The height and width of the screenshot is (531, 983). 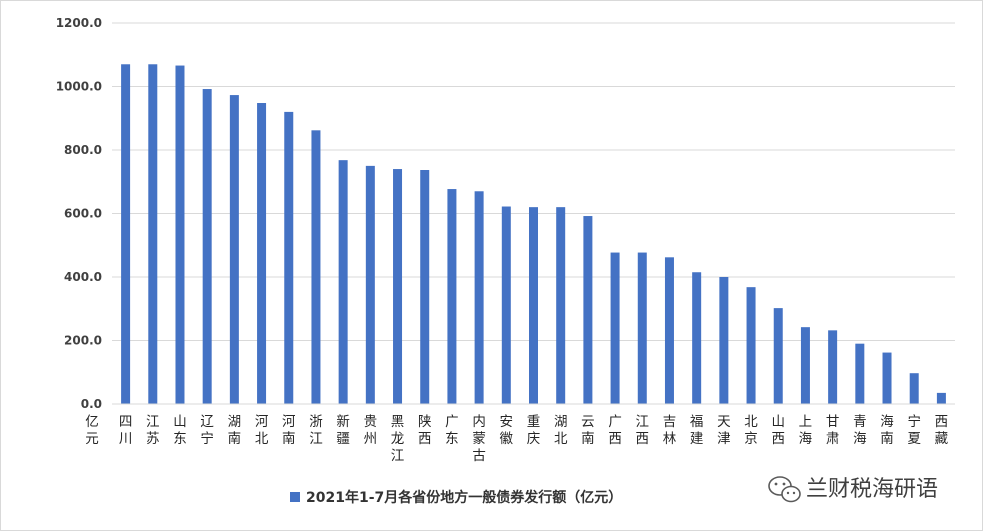 I want to click on x-tick-label: 江西, so click(x=643, y=430).